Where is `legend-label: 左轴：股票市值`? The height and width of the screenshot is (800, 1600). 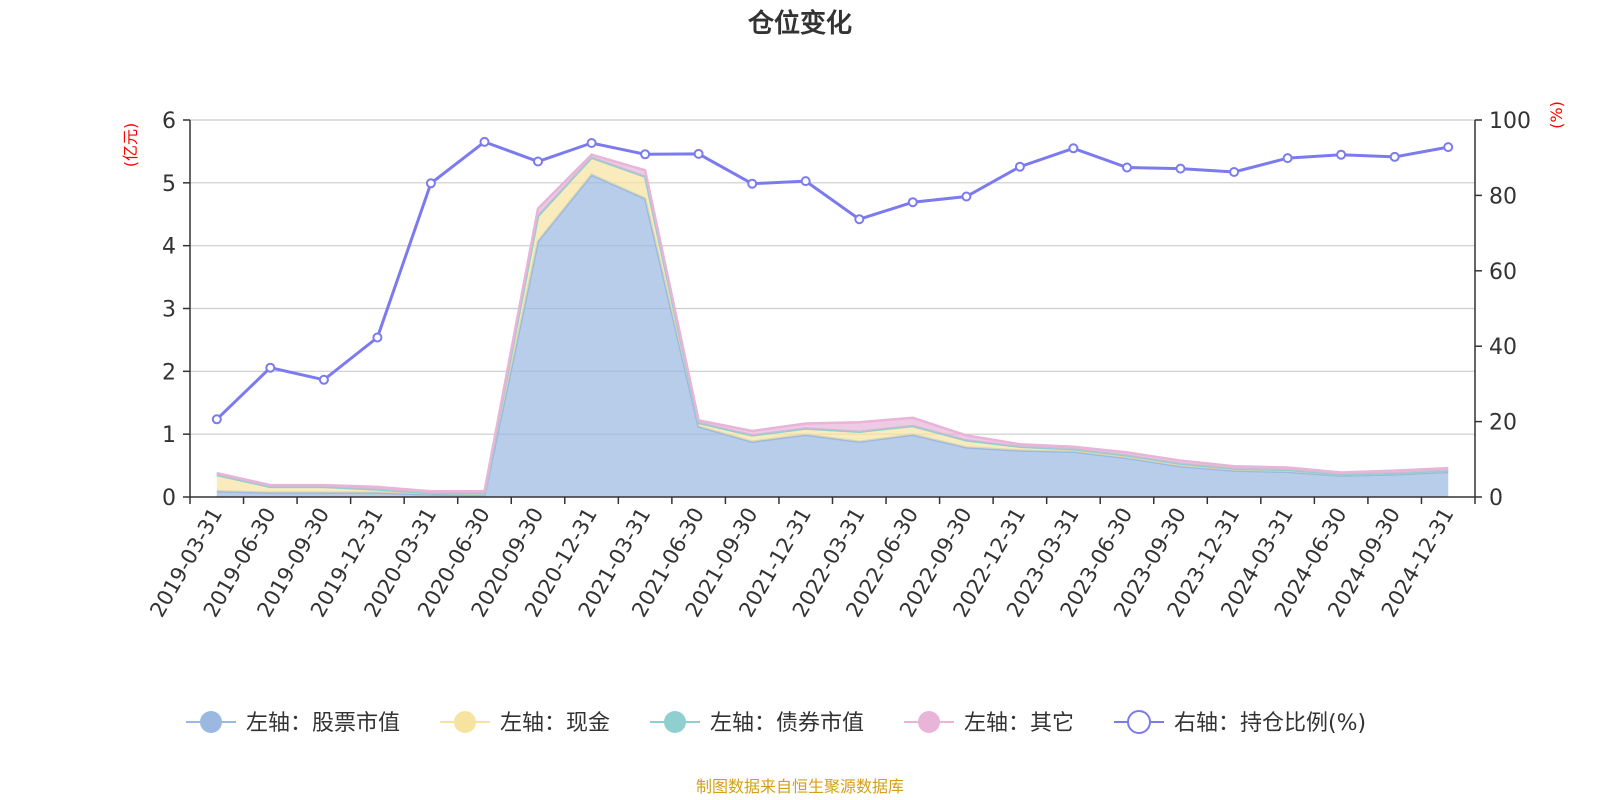 legend-label: 左轴：股票市值 is located at coordinates (323, 723).